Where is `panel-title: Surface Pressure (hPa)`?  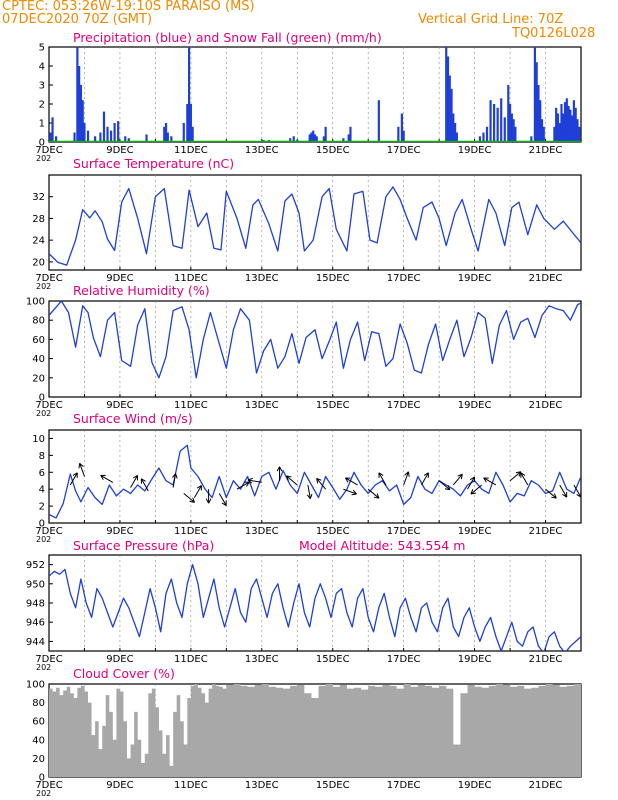
panel-title: Surface Pressure (hPa) is located at coordinates (143, 545).